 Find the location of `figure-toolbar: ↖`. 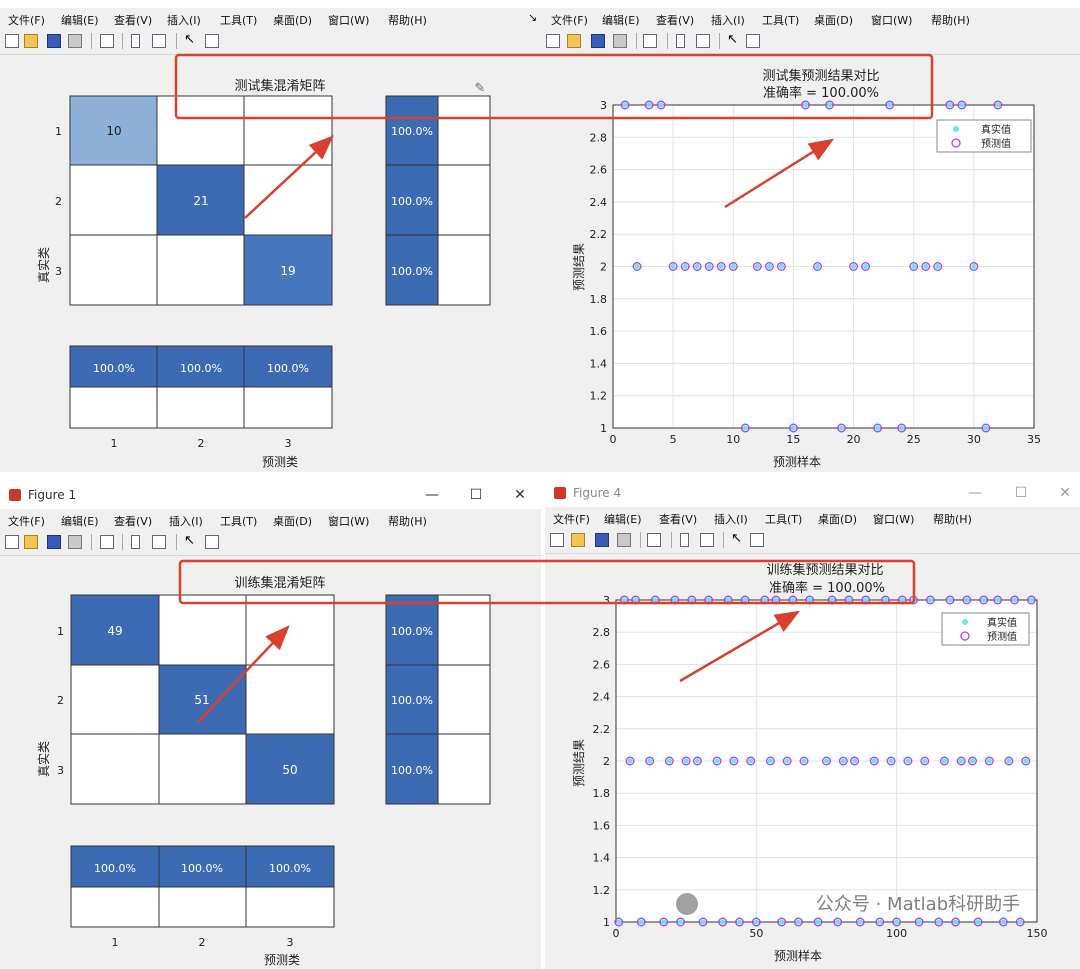

figure-toolbar: ↖ is located at coordinates (810, 42).